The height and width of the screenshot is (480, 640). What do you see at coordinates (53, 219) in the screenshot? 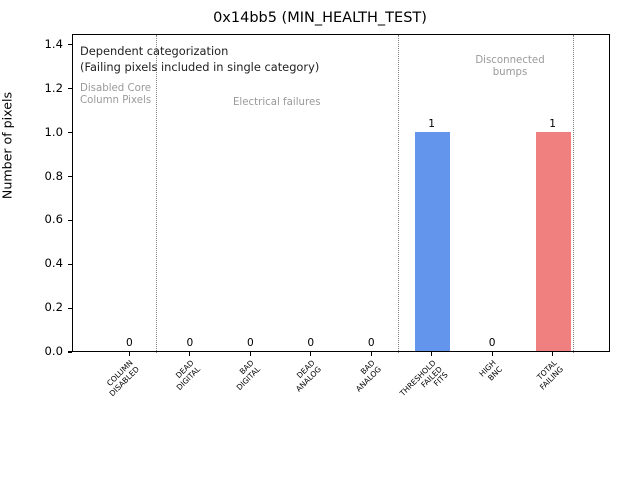
I see `y-axis-tick-label: 0.6` at bounding box center [53, 219].